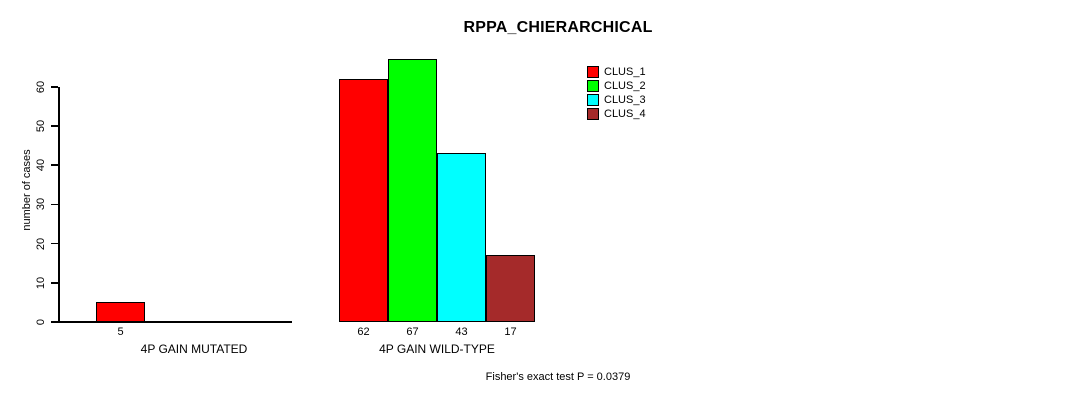 Image resolution: width=1090 pixels, height=400 pixels. I want to click on legend: CLUS_1 CLUS_2 CLUS_3 CLUS_4, so click(616, 93).